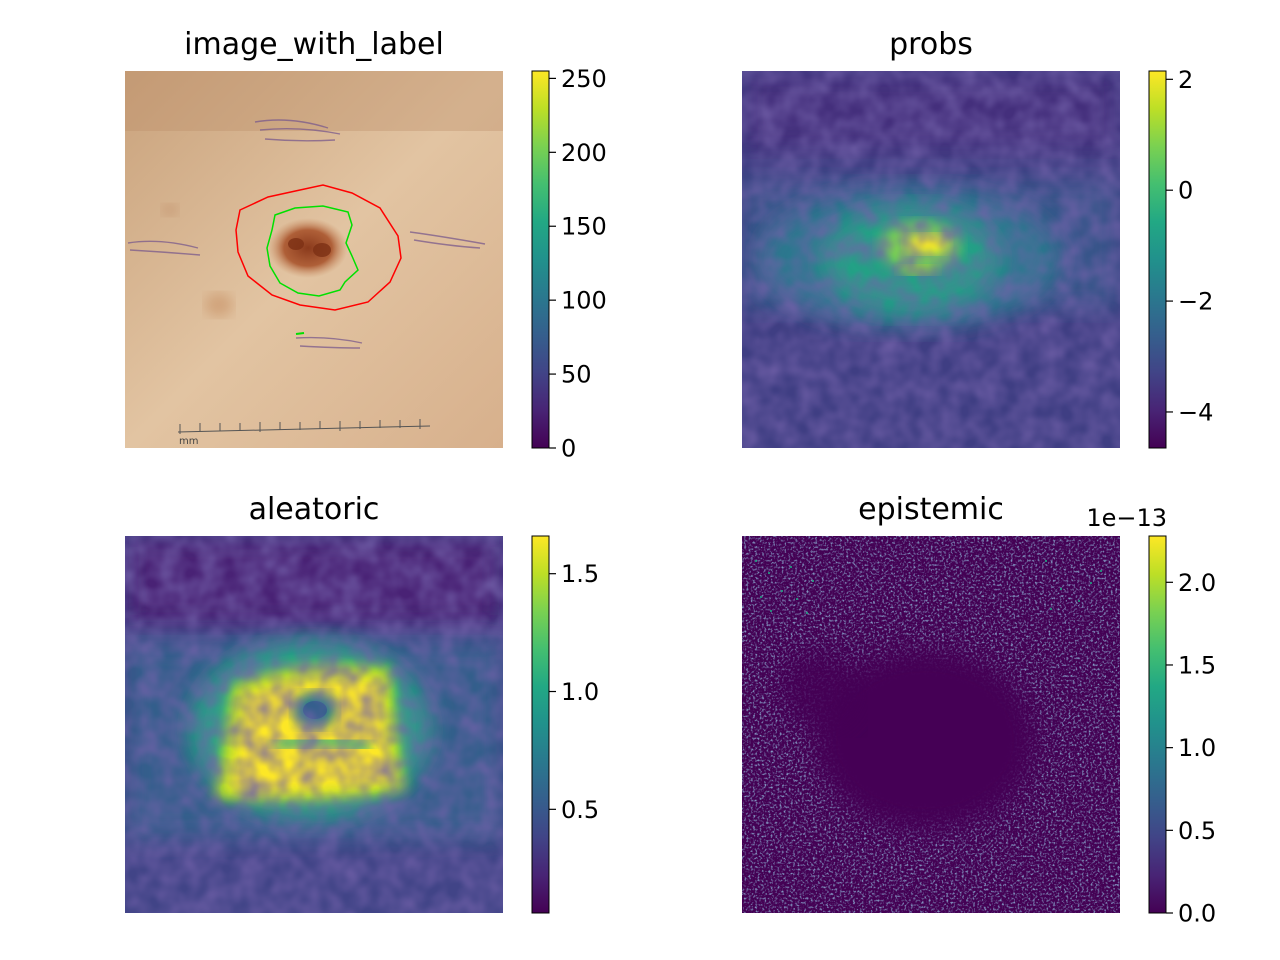  I want to click on colorbar-tick-label: 100, so click(584, 301).